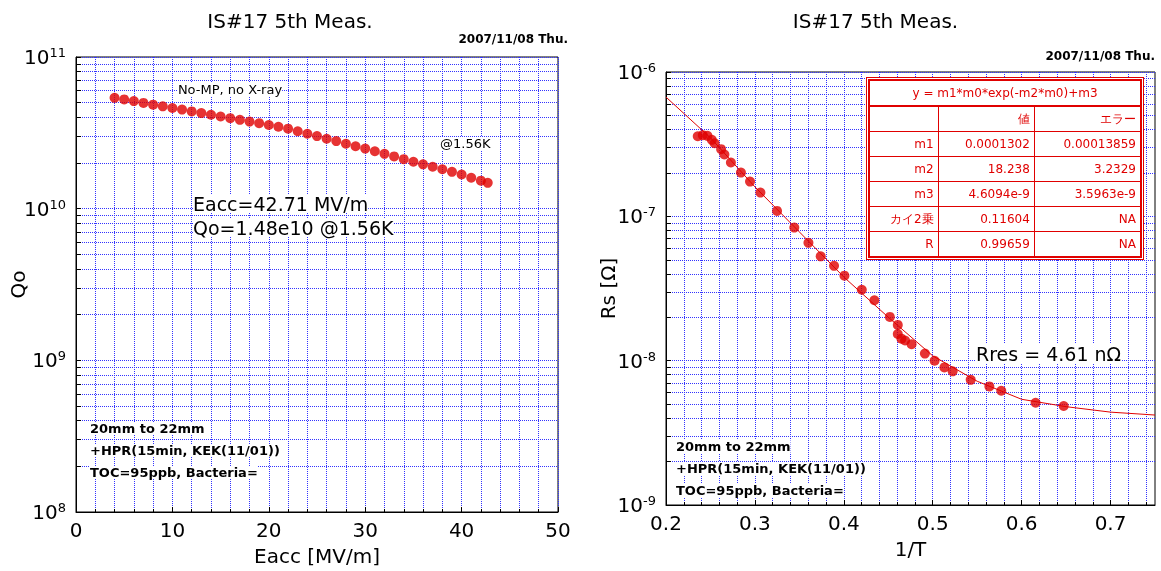 This screenshot has height=571, width=1161. I want to click on x-tick-label: 40, so click(461, 530).